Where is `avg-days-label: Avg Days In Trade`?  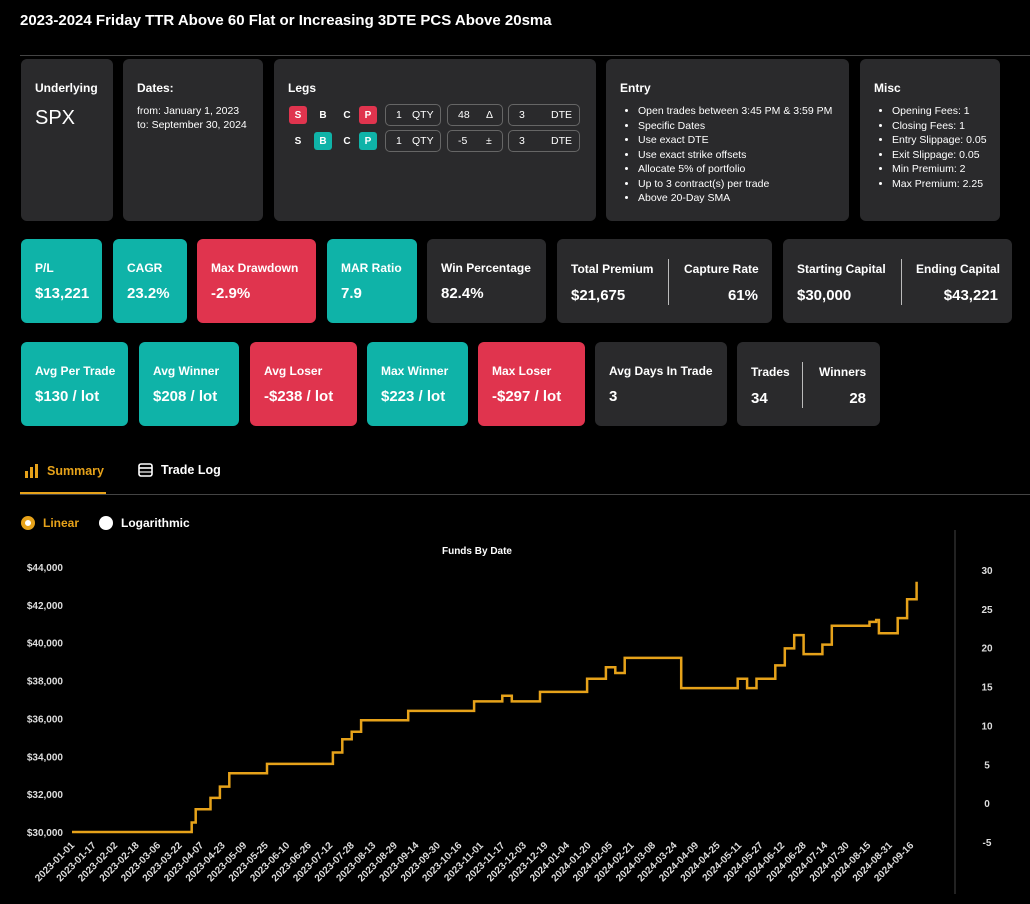
avg-days-label: Avg Days In Trade is located at coordinates (661, 371).